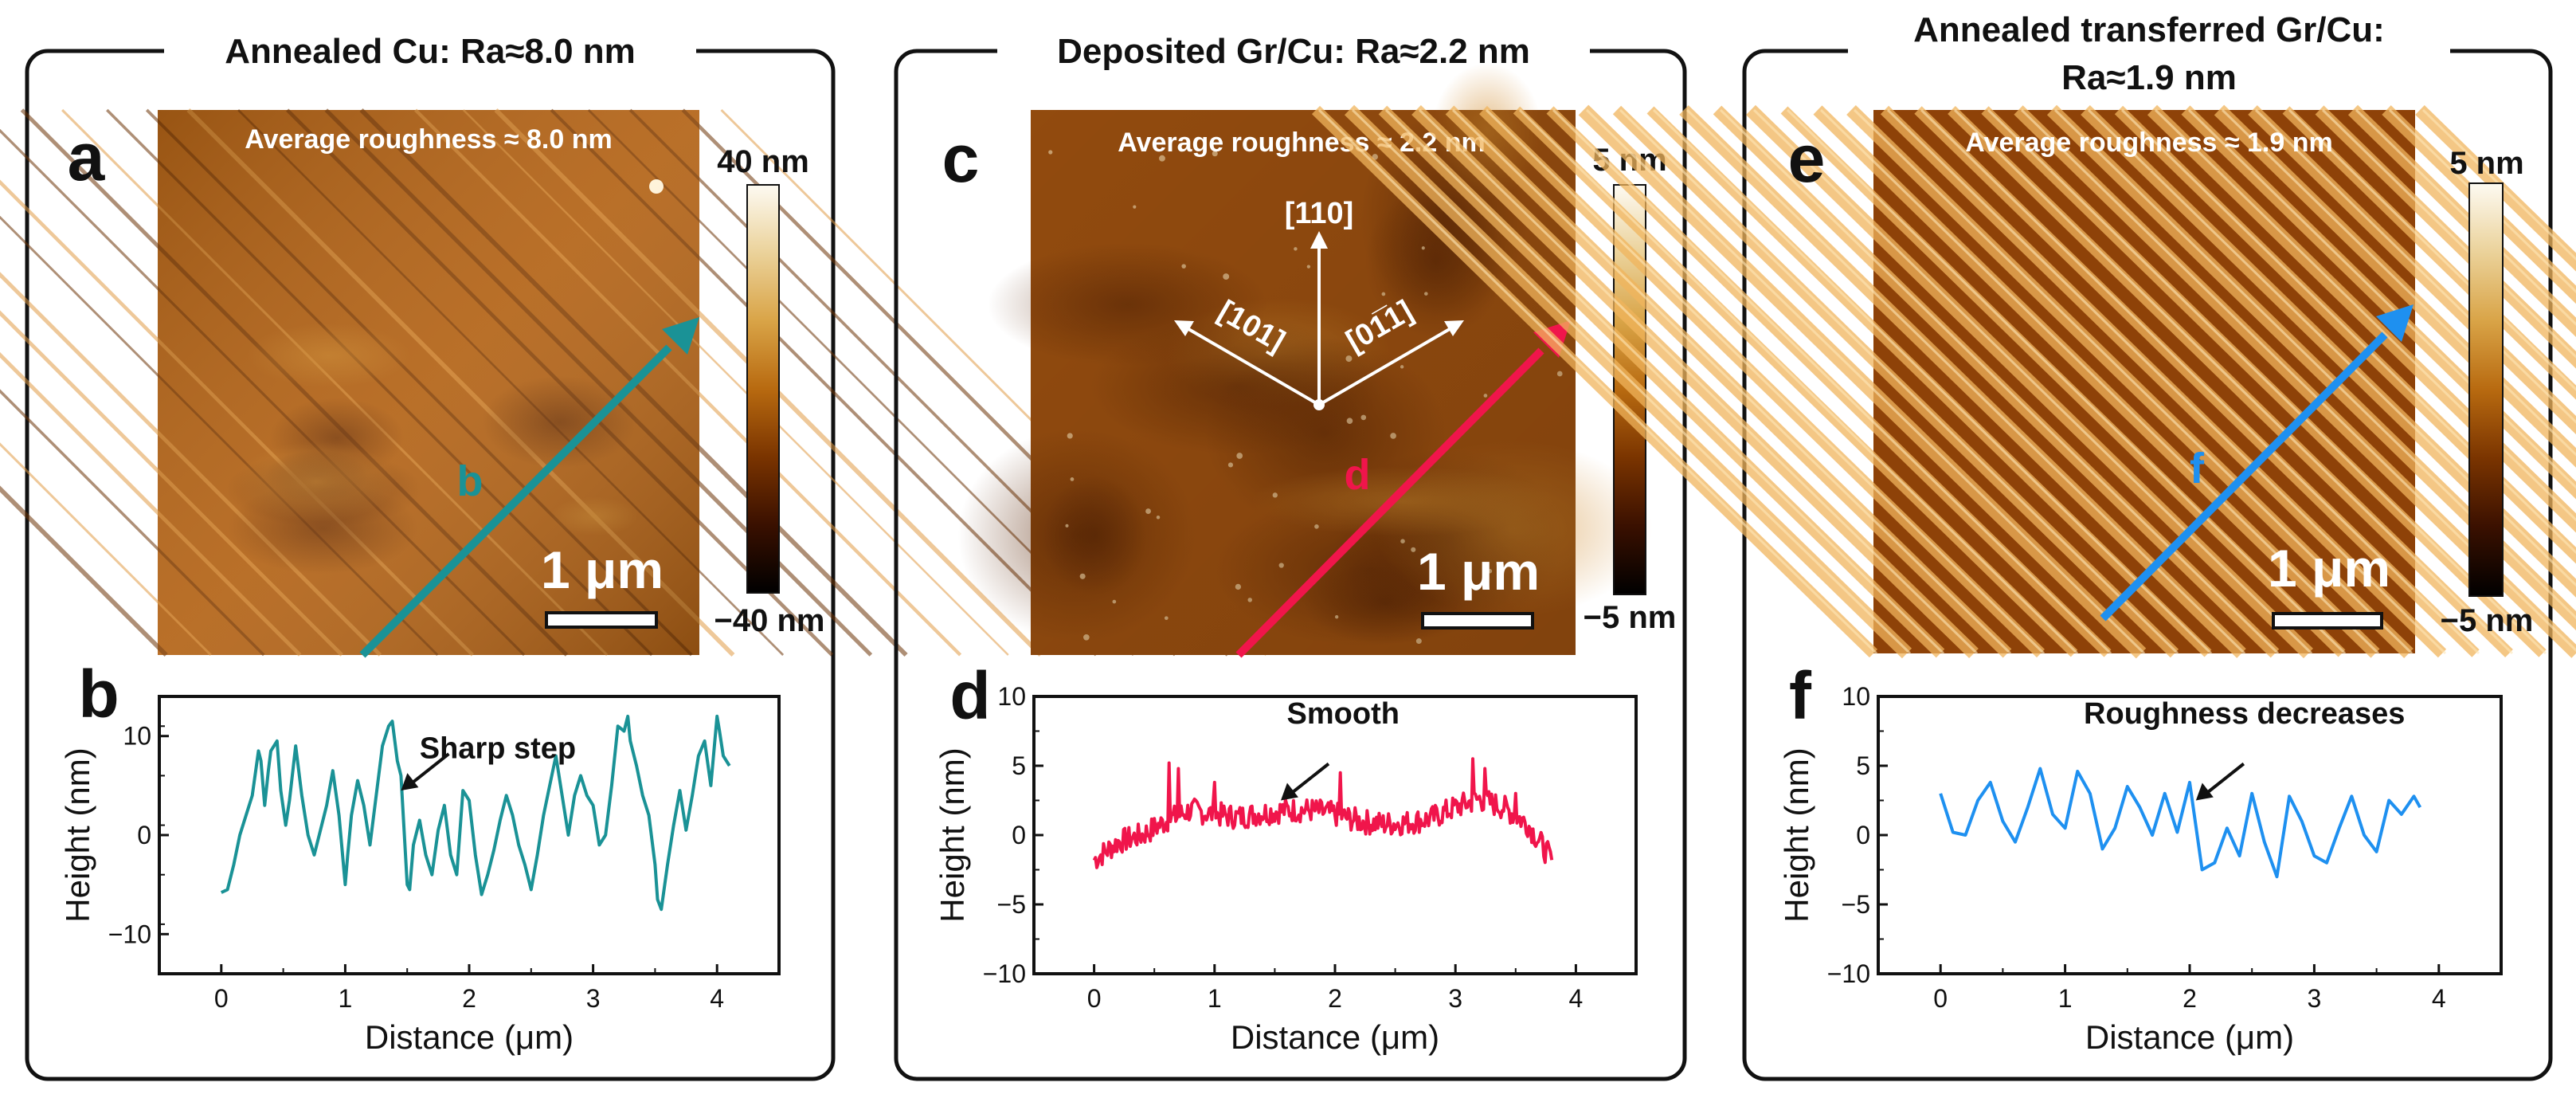 The height and width of the screenshot is (1110, 2576). I want to click on linecut-arrow-label: f, so click(2197, 468).